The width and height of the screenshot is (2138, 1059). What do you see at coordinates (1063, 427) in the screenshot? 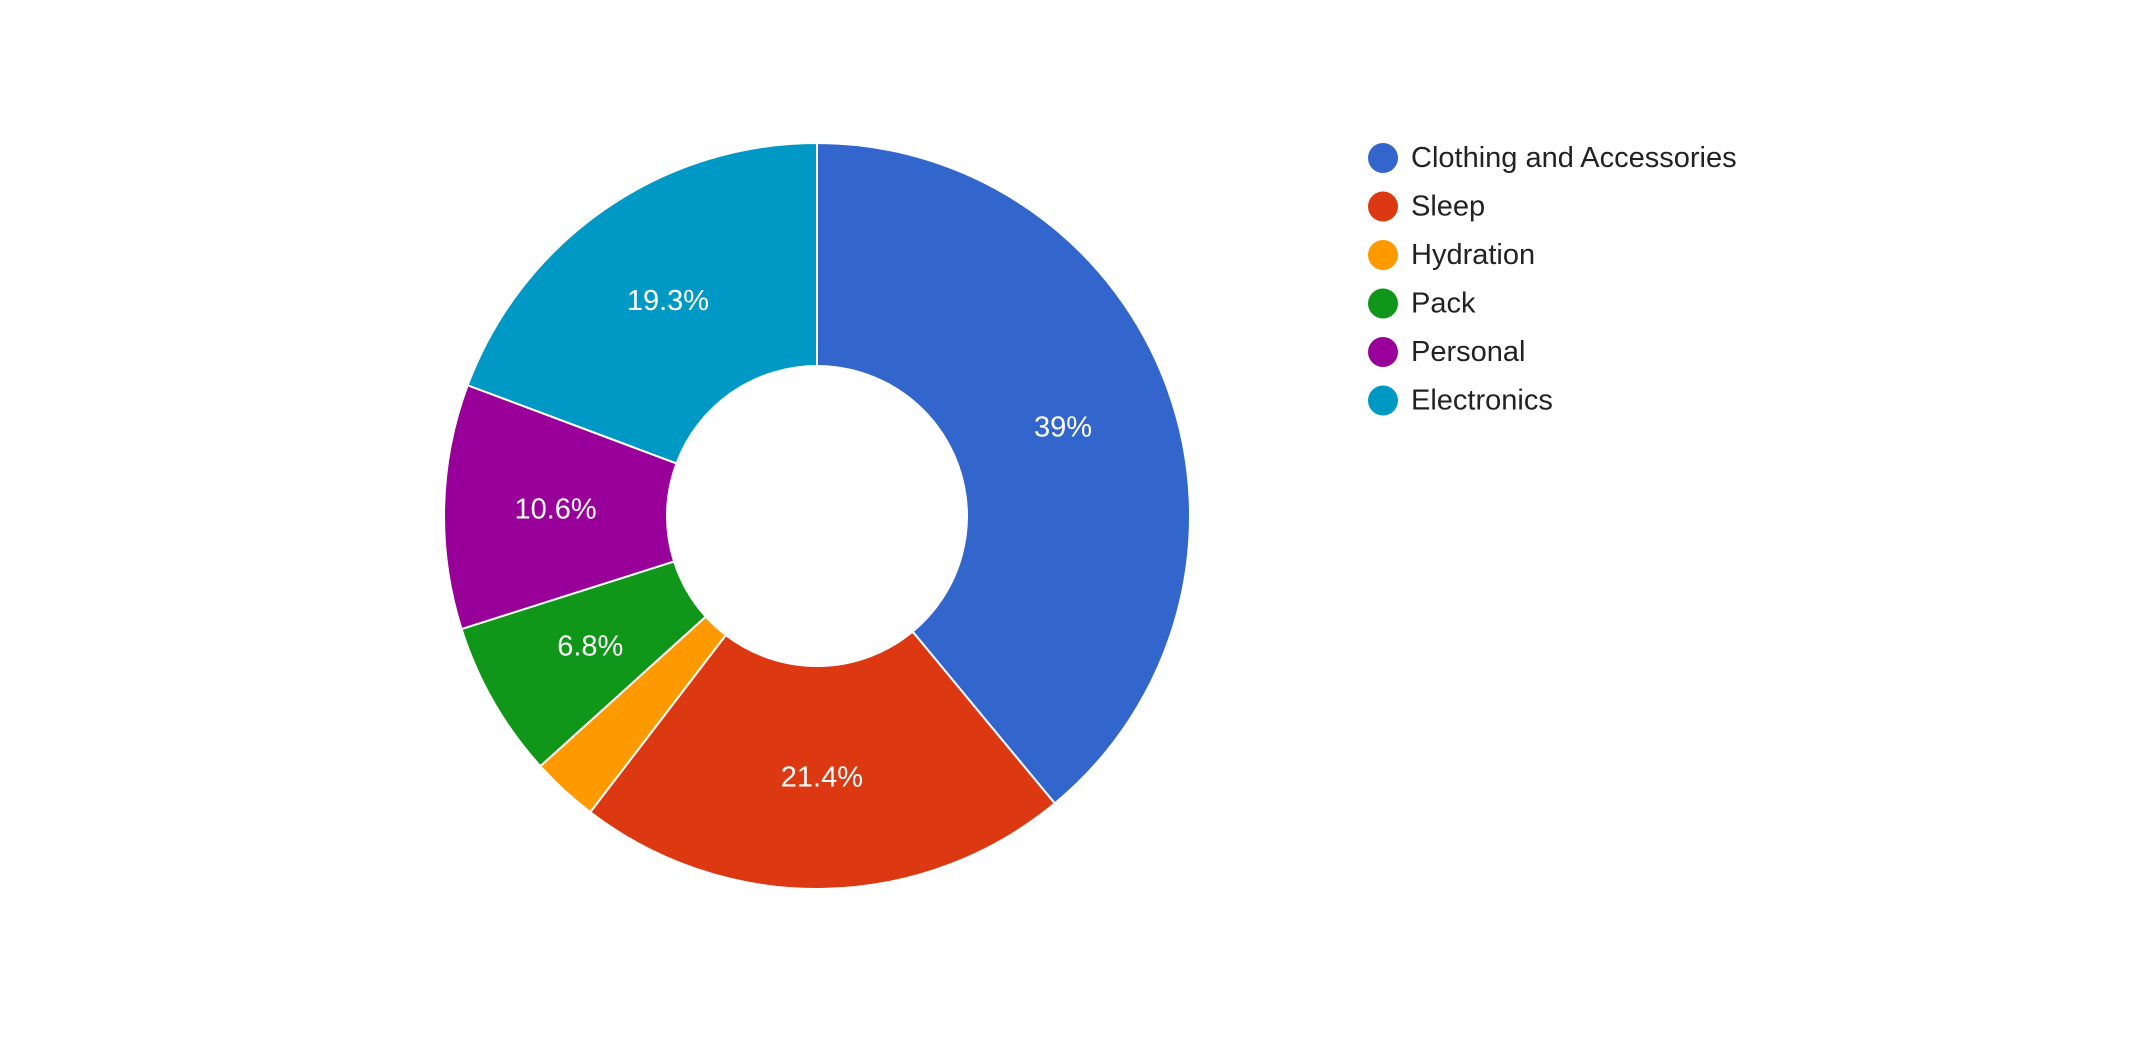
I see `slice-label-clothing-and-accessories: 39%` at bounding box center [1063, 427].